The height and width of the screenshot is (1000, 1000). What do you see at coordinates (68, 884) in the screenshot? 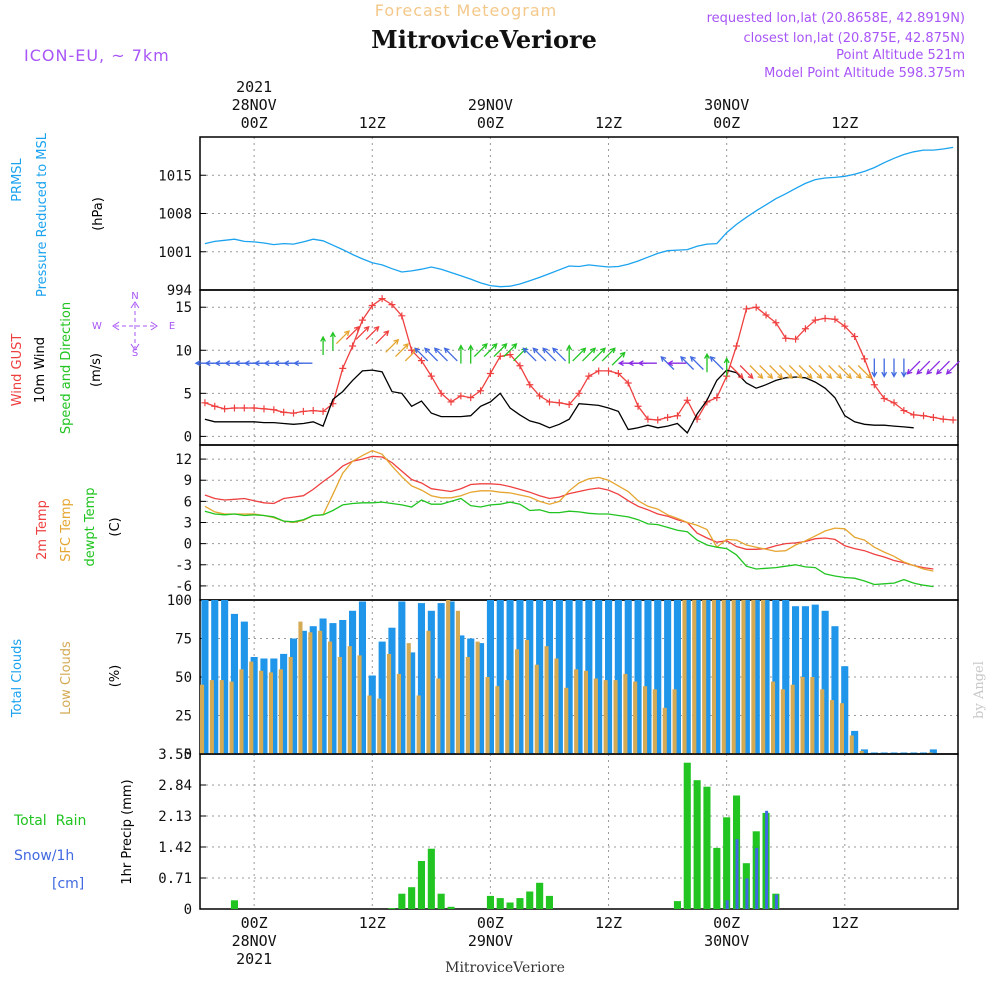
I see `snow-unit-label: [cm]` at bounding box center [68, 884].